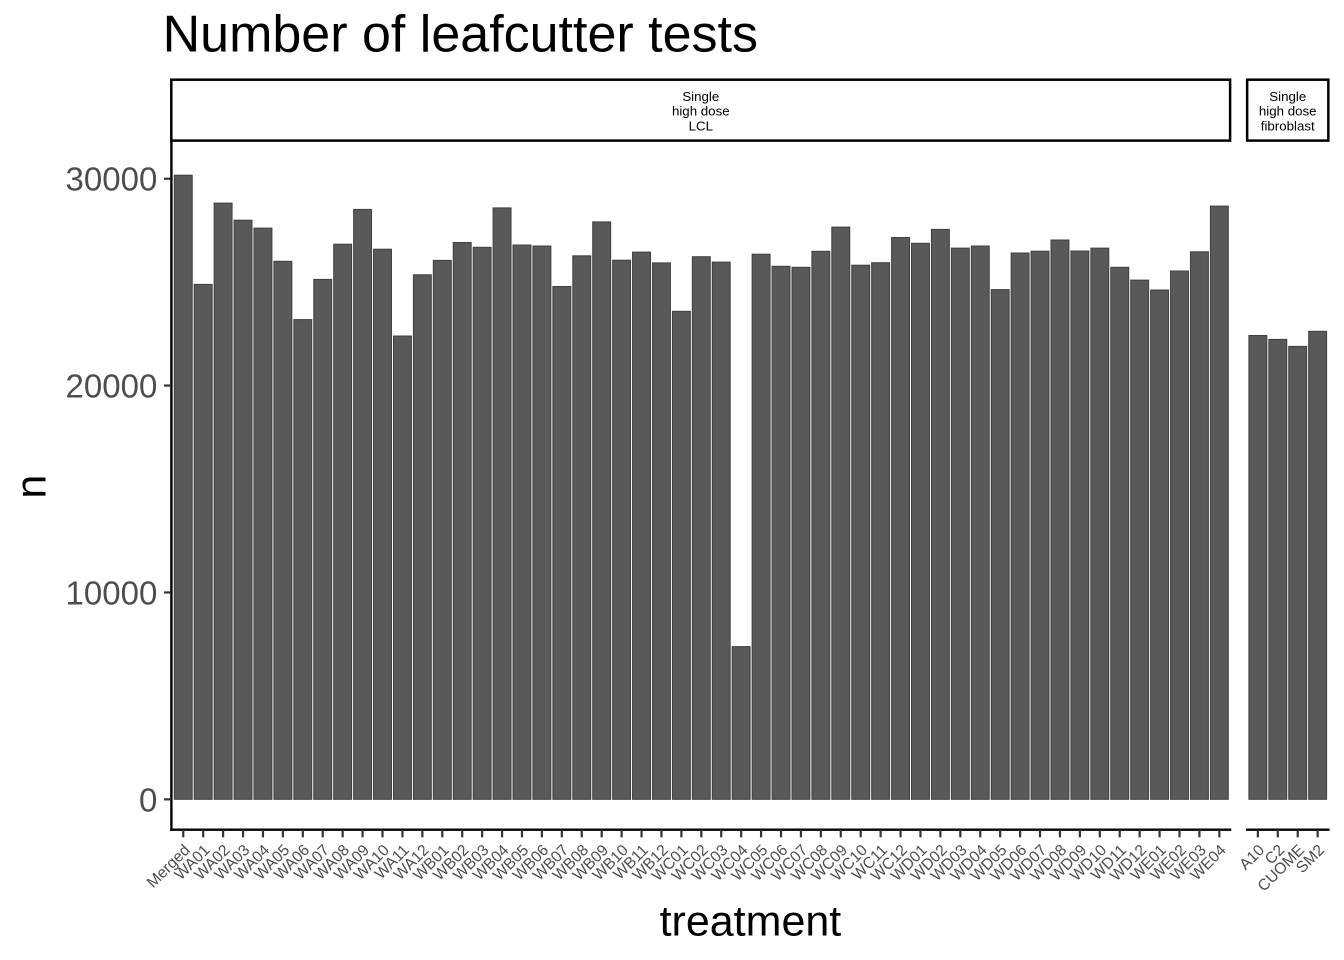  What do you see at coordinates (701, 125) in the screenshot?
I see `svg-text: LCL` at bounding box center [701, 125].